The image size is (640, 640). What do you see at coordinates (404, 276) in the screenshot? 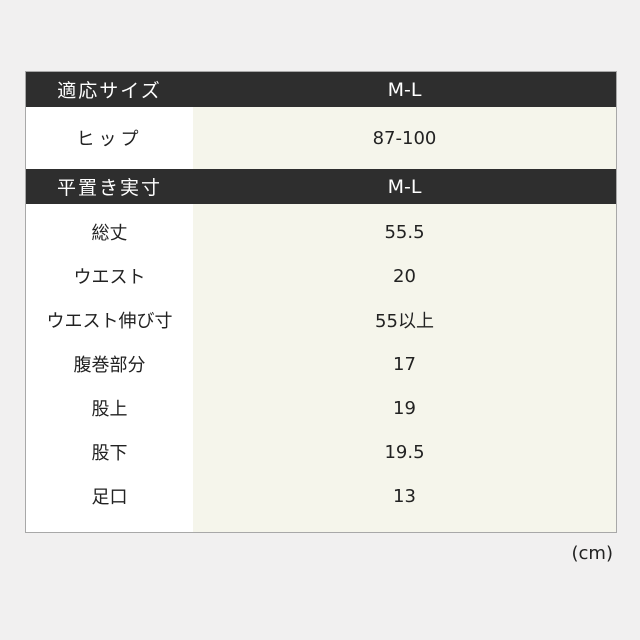
I see `row-value: 20` at bounding box center [404, 276].